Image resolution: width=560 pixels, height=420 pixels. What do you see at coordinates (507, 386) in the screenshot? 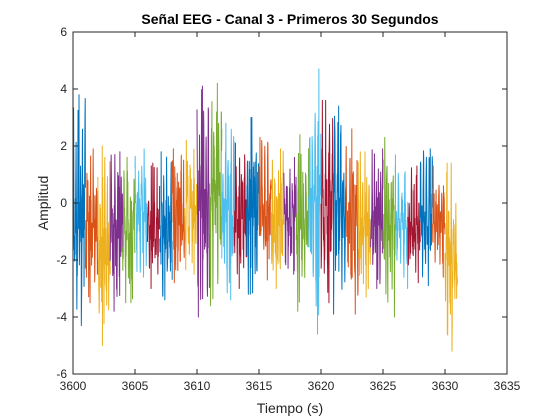
I see `x-tick-label: 3635` at bounding box center [507, 386].